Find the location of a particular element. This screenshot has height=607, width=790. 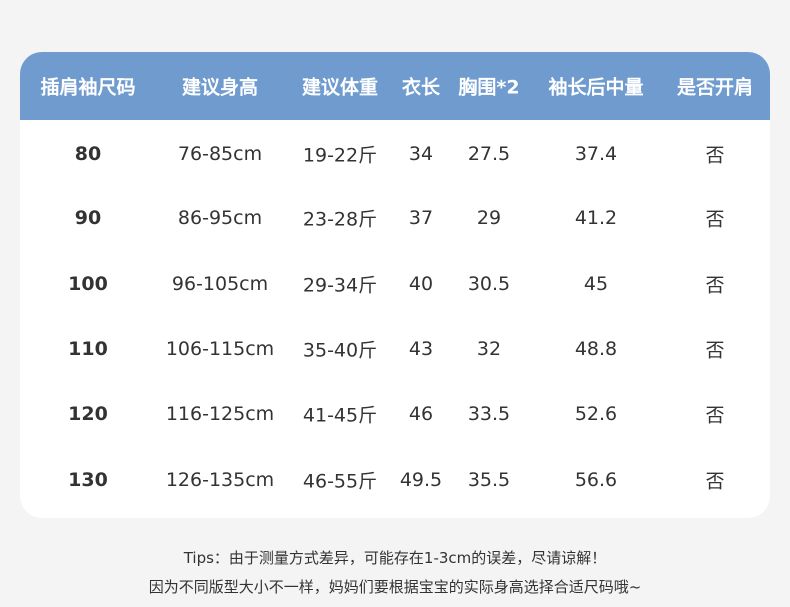

size-cell: 100 is located at coordinates (88, 284).